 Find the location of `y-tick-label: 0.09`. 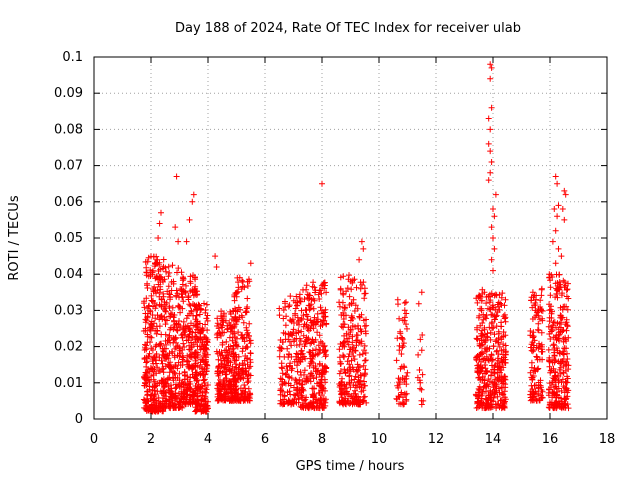

y-tick-label: 0.09 is located at coordinates (68, 93).